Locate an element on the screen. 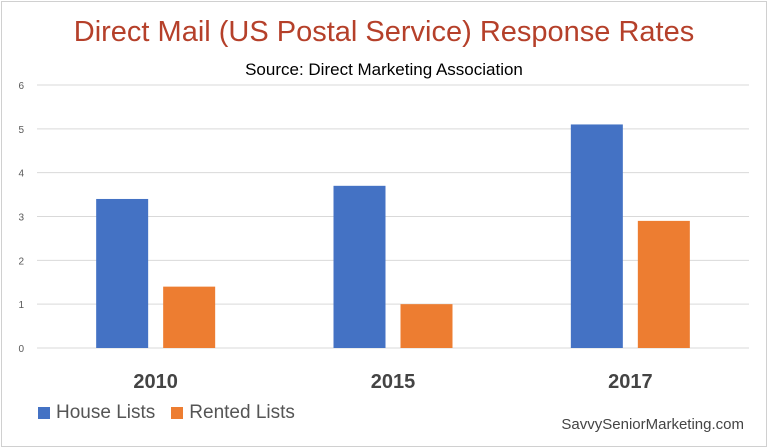 This screenshot has height=448, width=768. y-tick-label: 1 is located at coordinates (21, 305).